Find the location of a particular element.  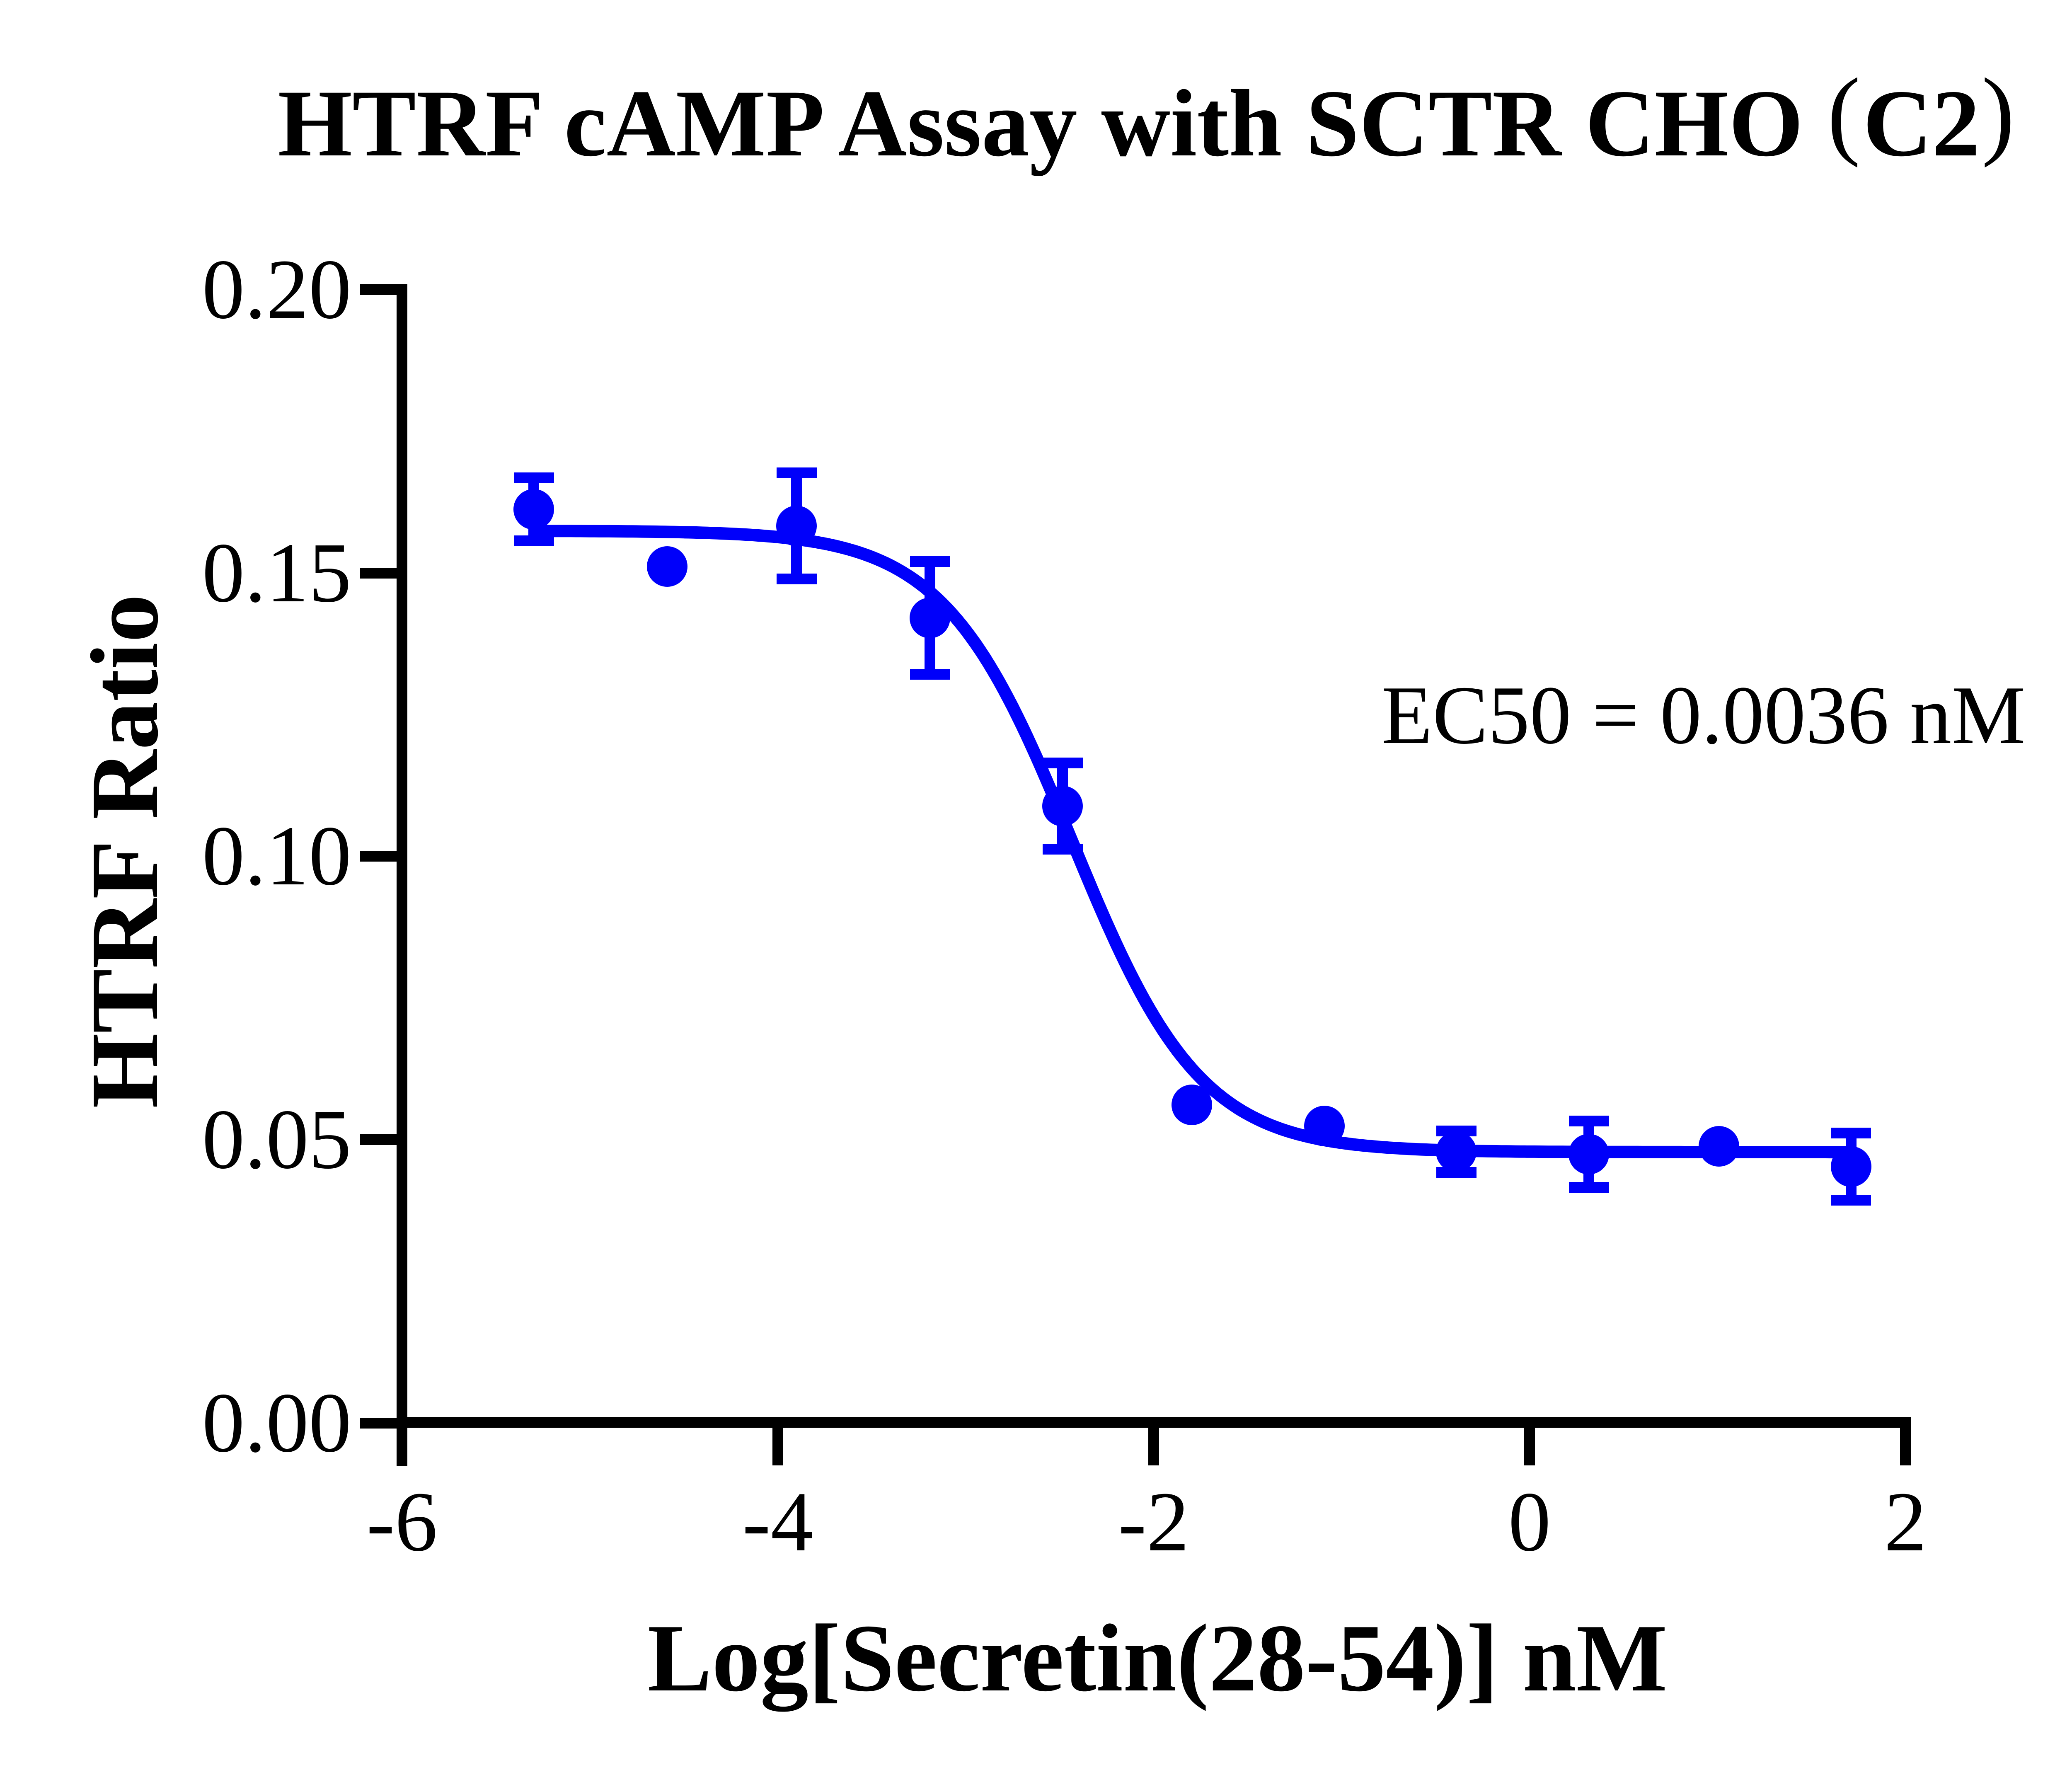

svg-text: -6 is located at coordinates (402, 1521).